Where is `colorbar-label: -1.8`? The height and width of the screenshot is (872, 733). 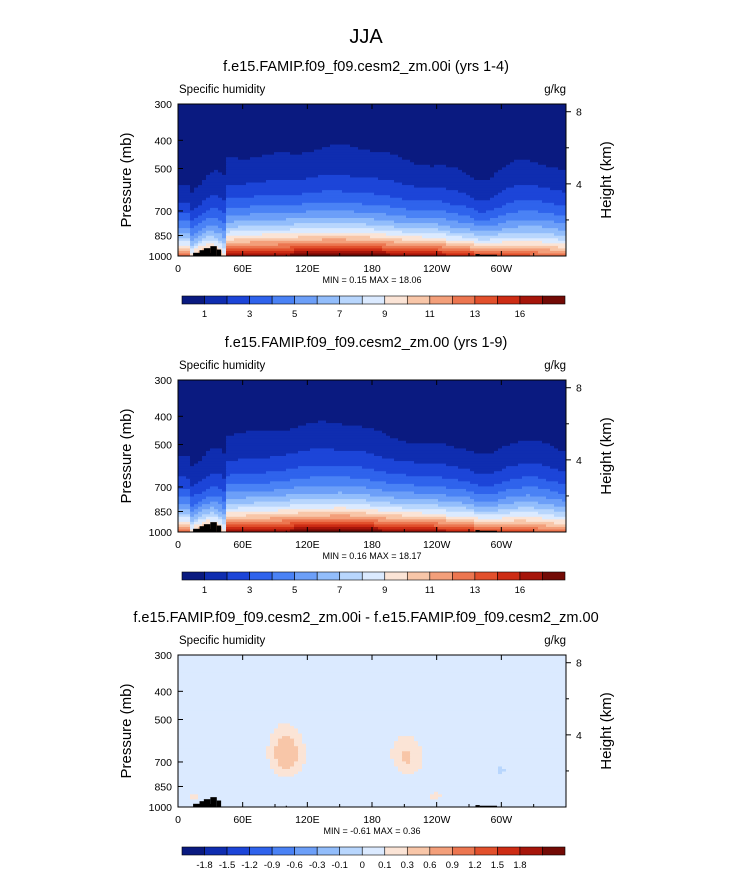 colorbar-label: -1.8 is located at coordinates (204, 865).